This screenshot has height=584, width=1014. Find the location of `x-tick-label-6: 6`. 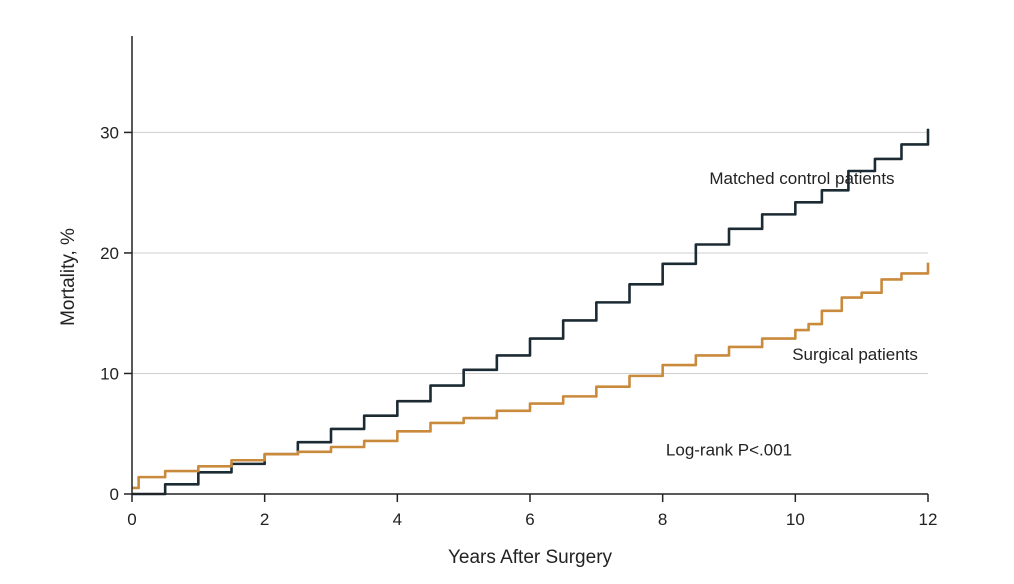

x-tick-label-6: 6 is located at coordinates (529, 519).